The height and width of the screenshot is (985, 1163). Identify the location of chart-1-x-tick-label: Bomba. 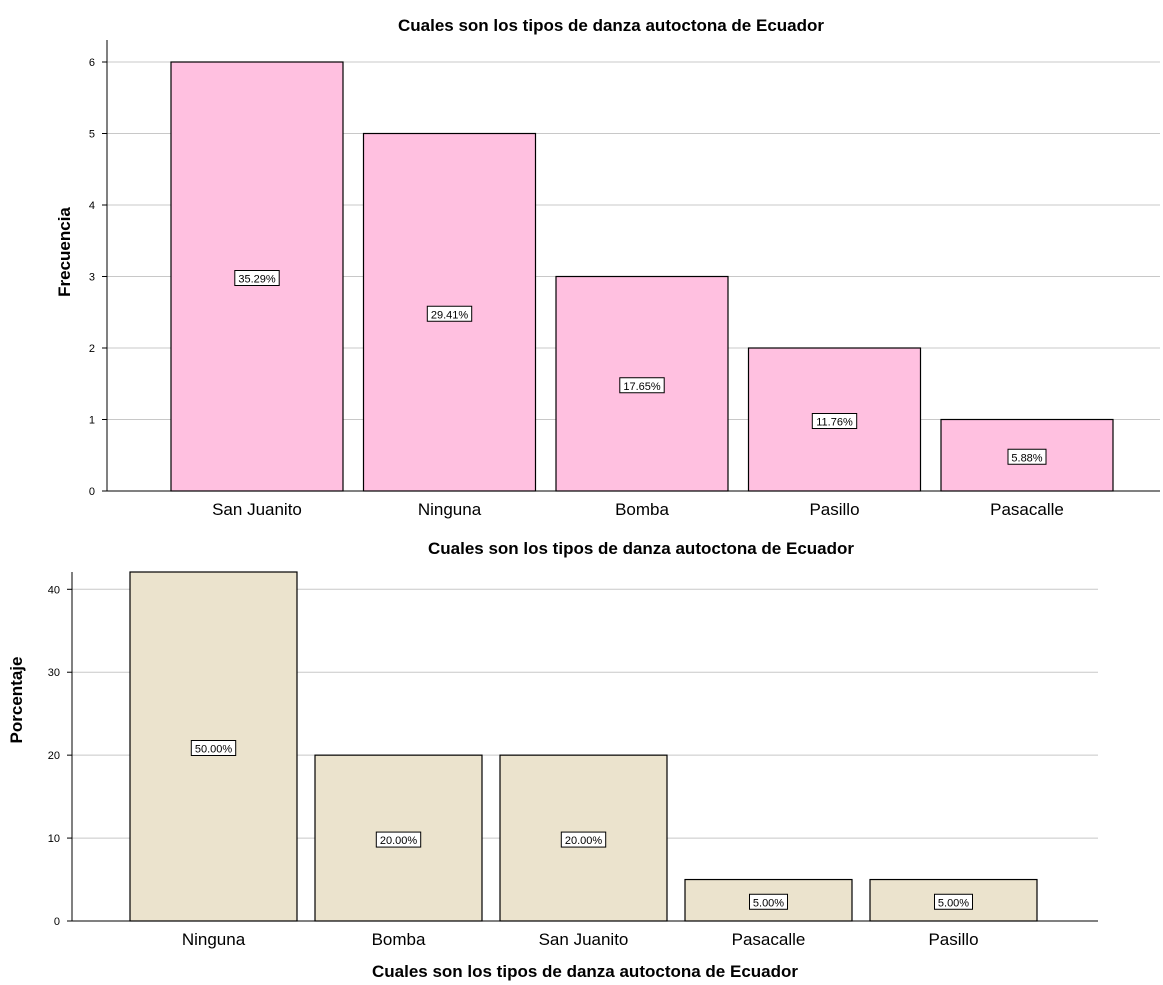
(642, 509).